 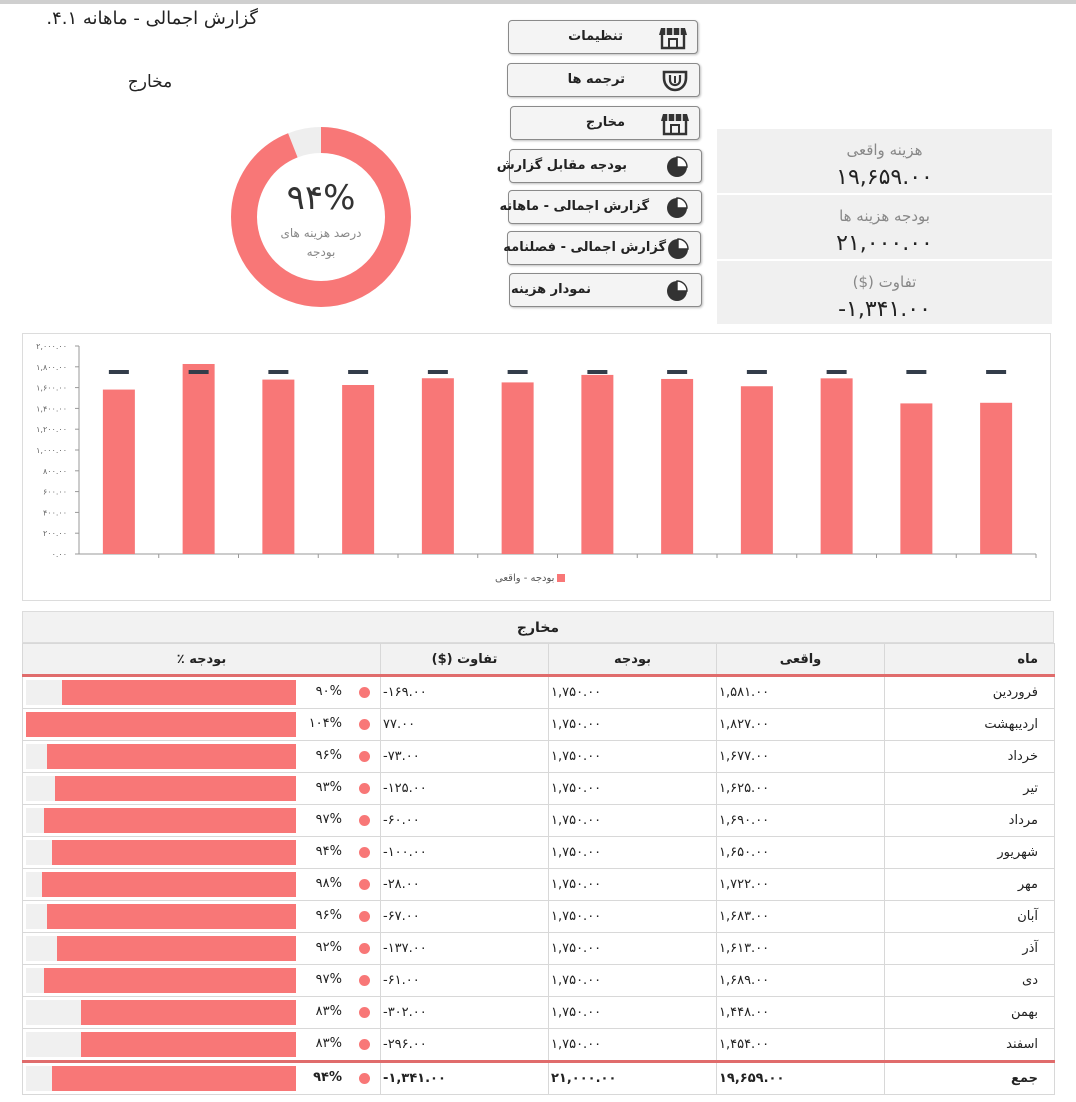 What do you see at coordinates (969, 756) in the screenshot?
I see `month-cell: خرداد` at bounding box center [969, 756].